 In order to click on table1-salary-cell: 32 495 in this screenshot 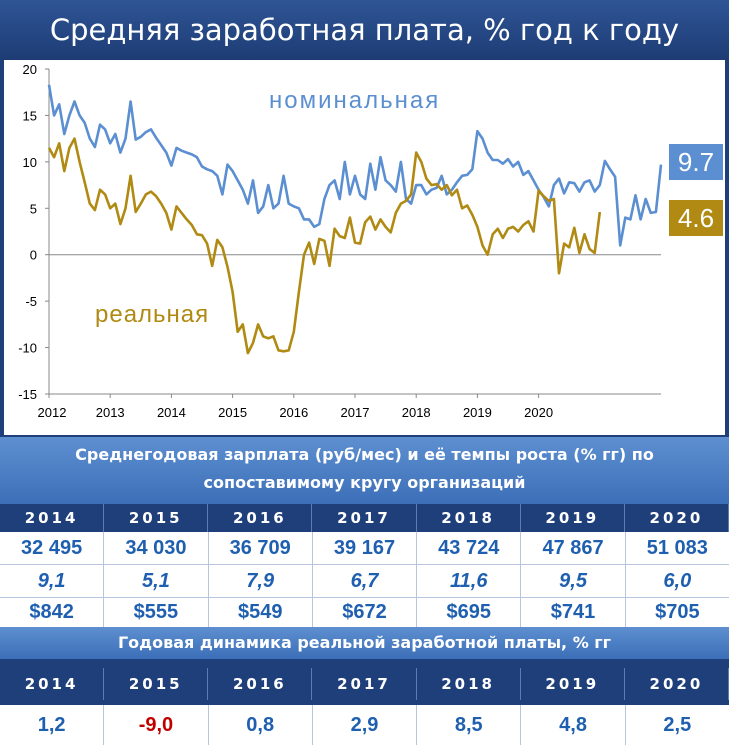, I will do `click(52, 548)`.